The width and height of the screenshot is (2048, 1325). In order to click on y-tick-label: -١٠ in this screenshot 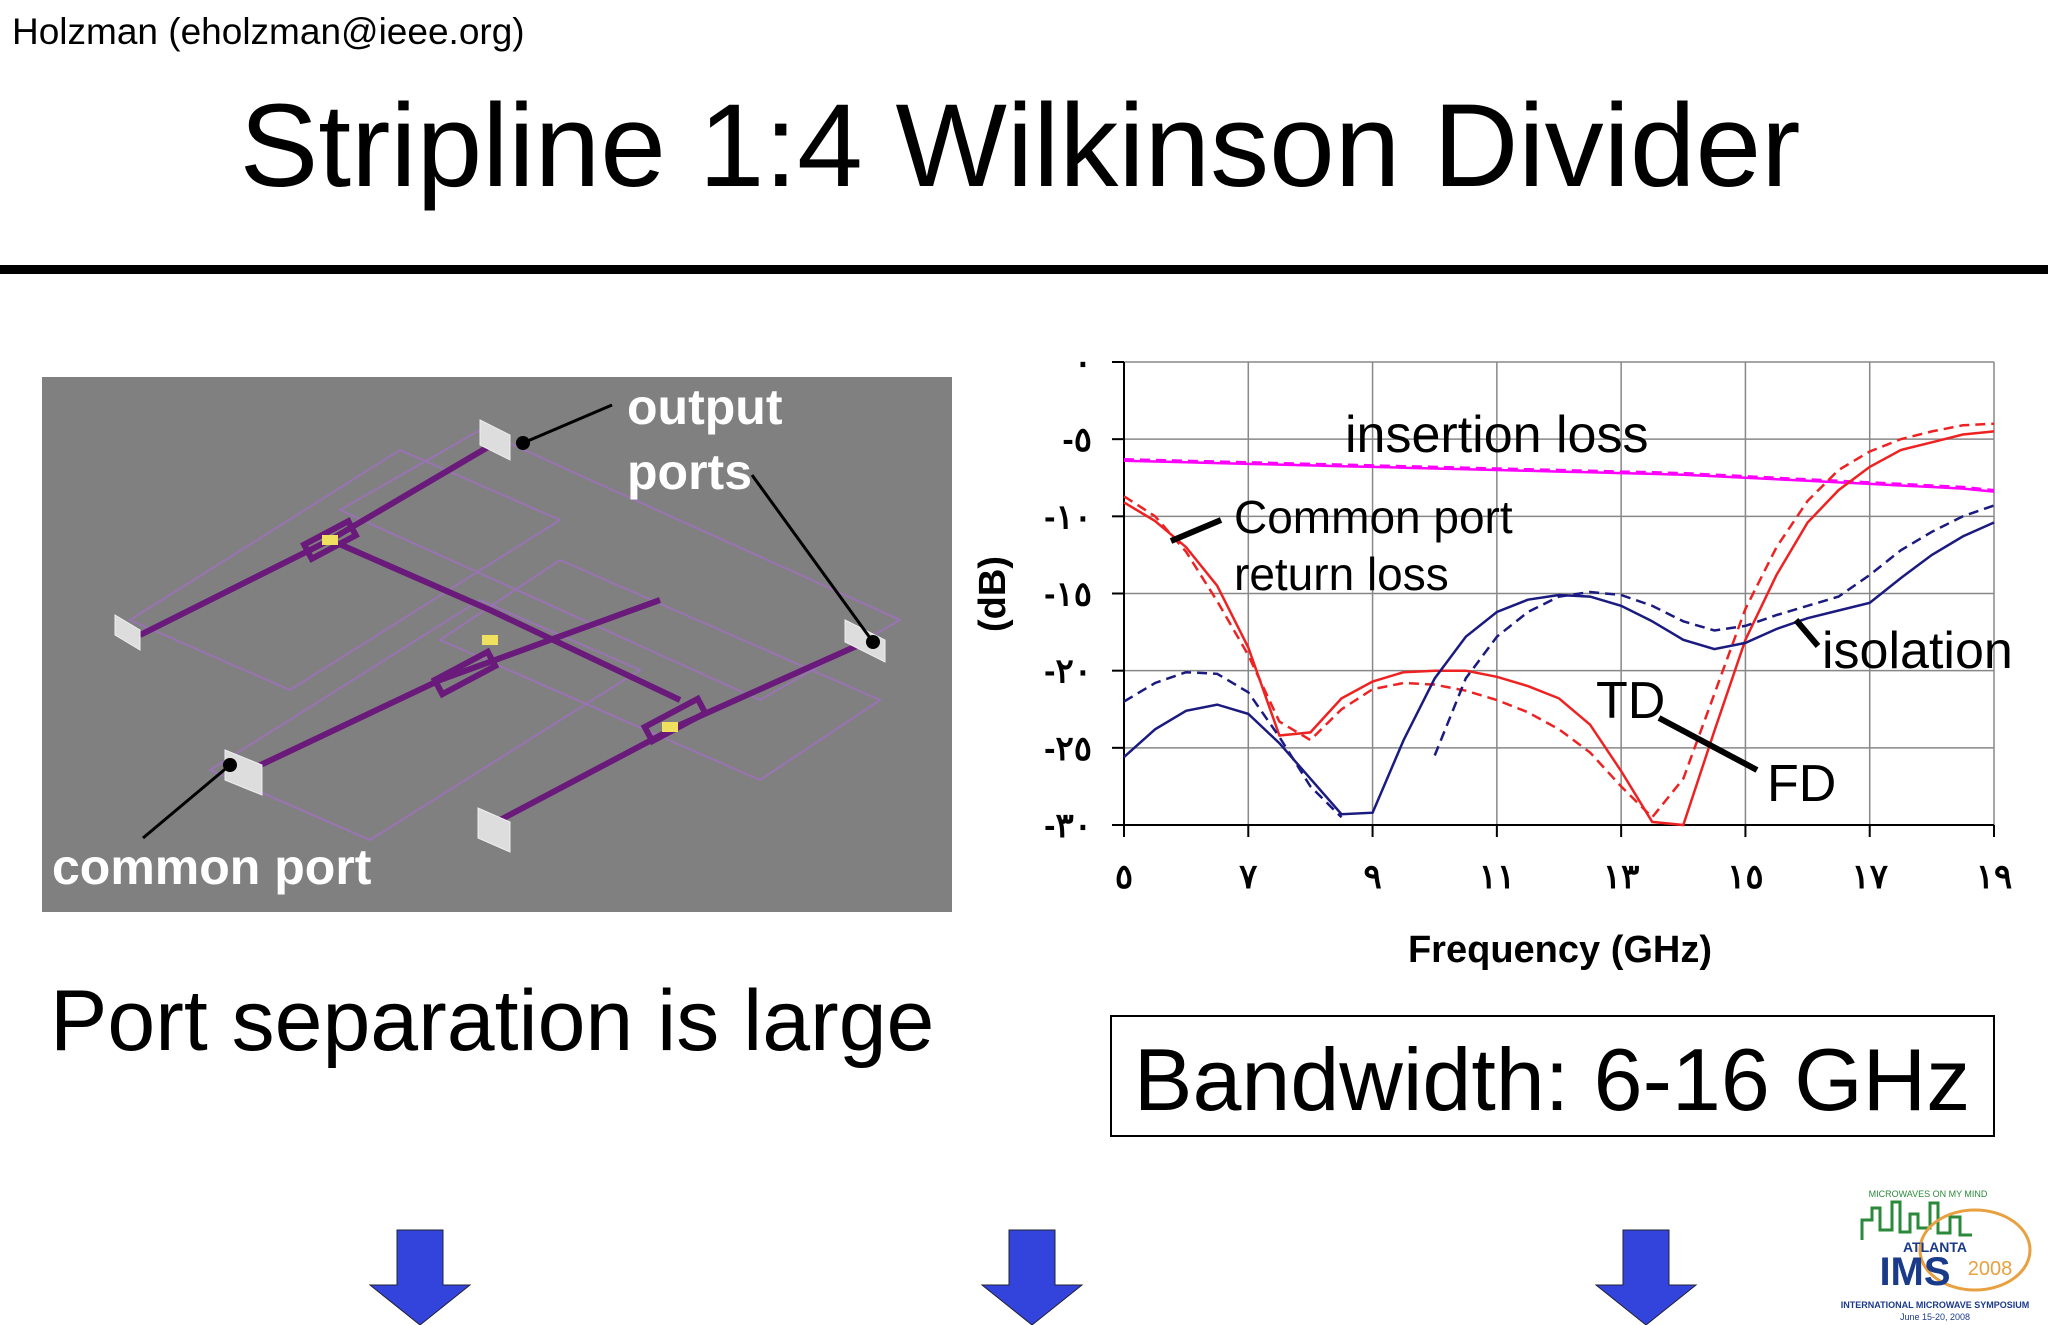, I will do `click(1068, 517)`.